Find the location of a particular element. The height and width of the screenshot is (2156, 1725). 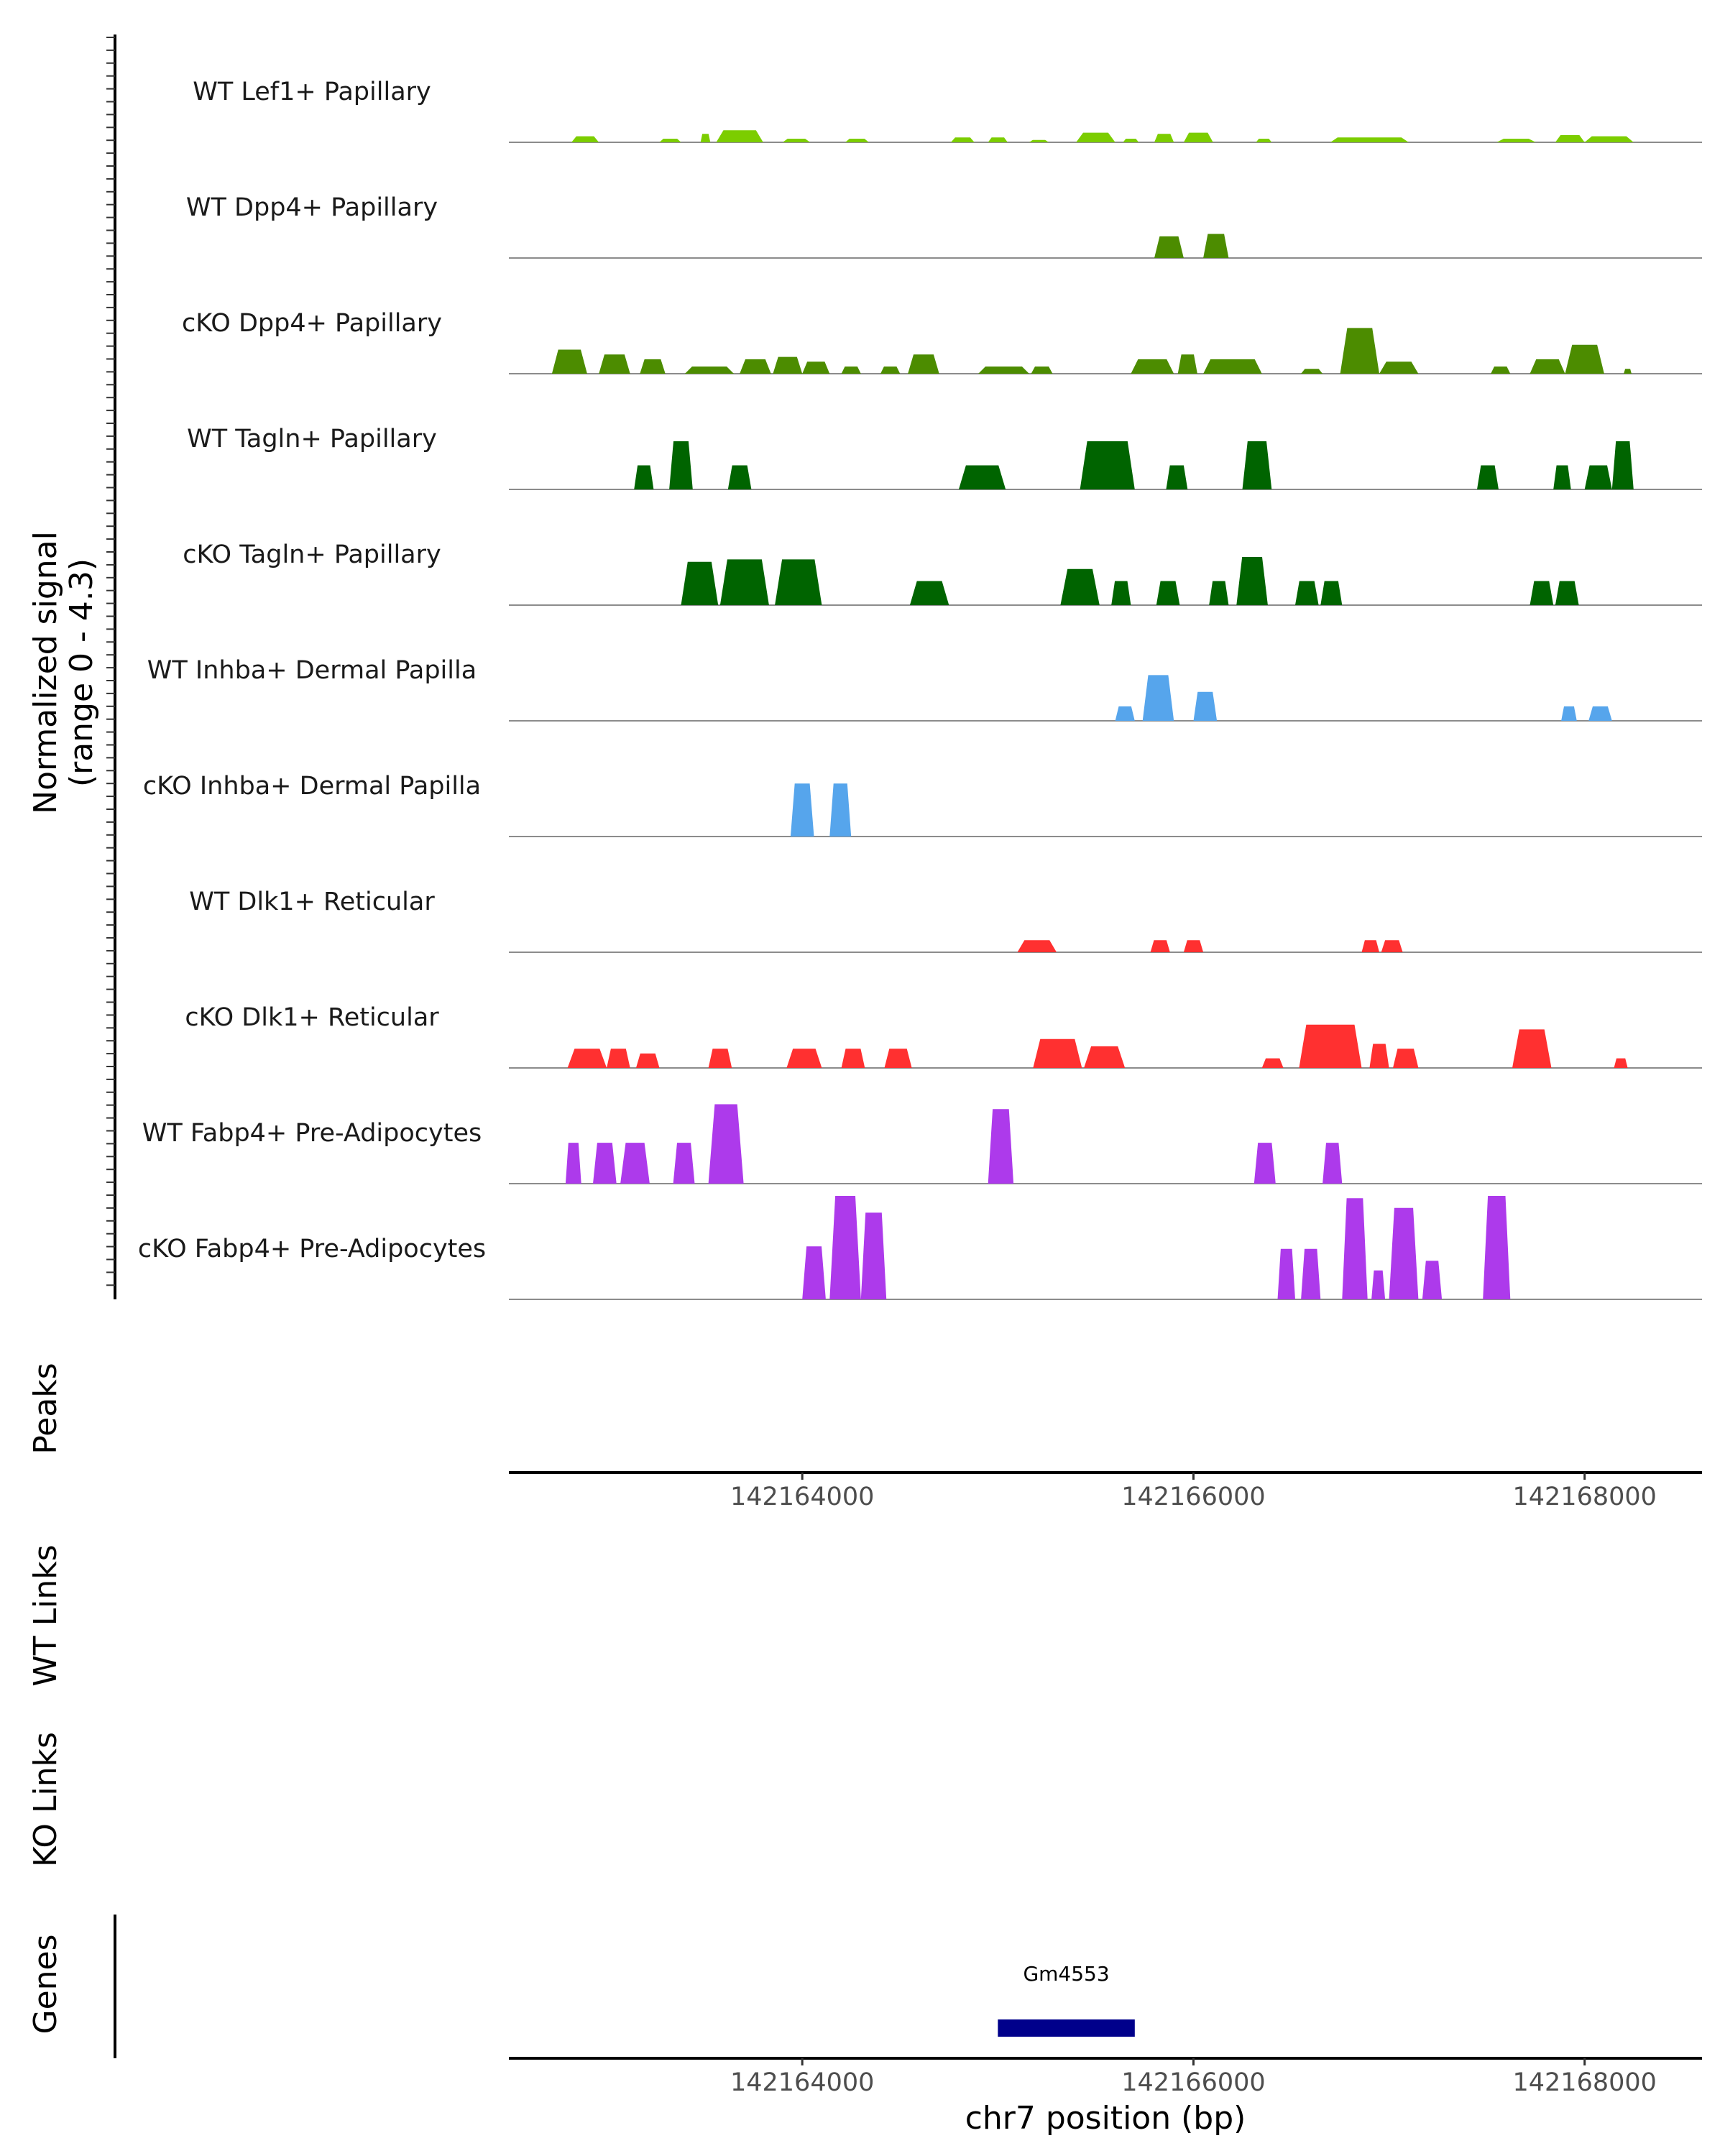

signal-y-axis-title: Normalized signal (range 0 - 4.3) is located at coordinates (63, 673).